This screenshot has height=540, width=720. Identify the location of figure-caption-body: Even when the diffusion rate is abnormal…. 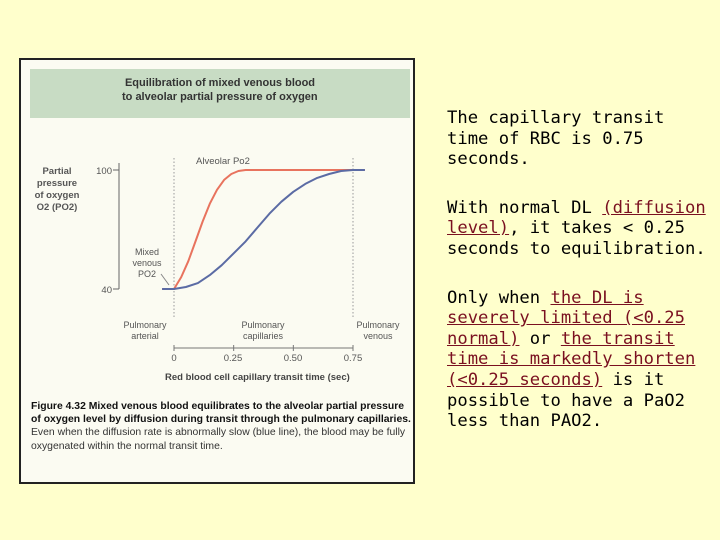
(218, 439).